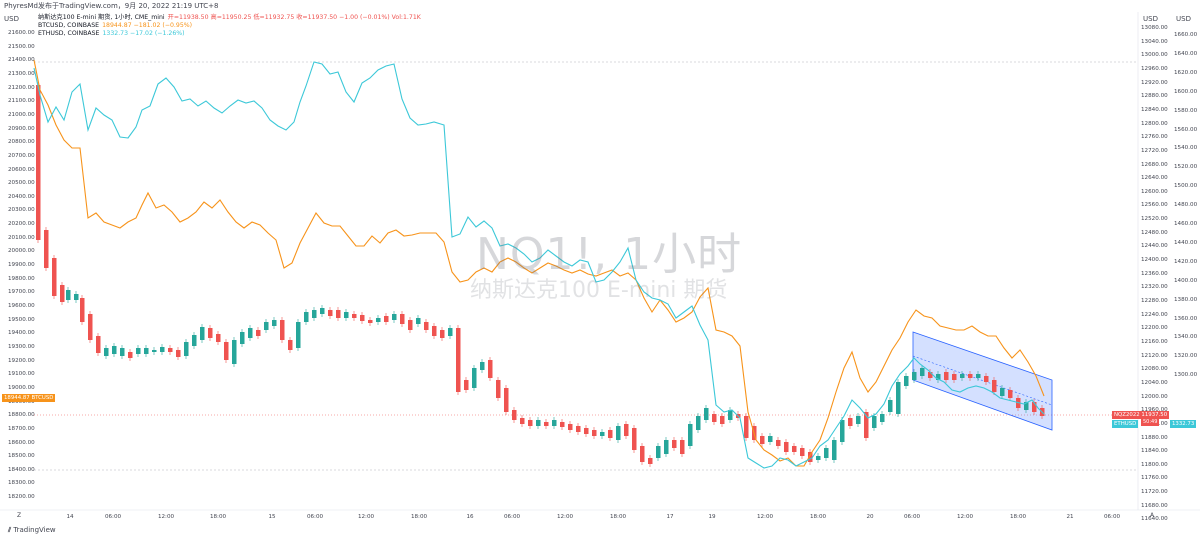 This screenshot has width=1200, height=538. What do you see at coordinates (21, 497) in the screenshot?
I see `left-axis-tick: 18200.00` at bounding box center [21, 497].